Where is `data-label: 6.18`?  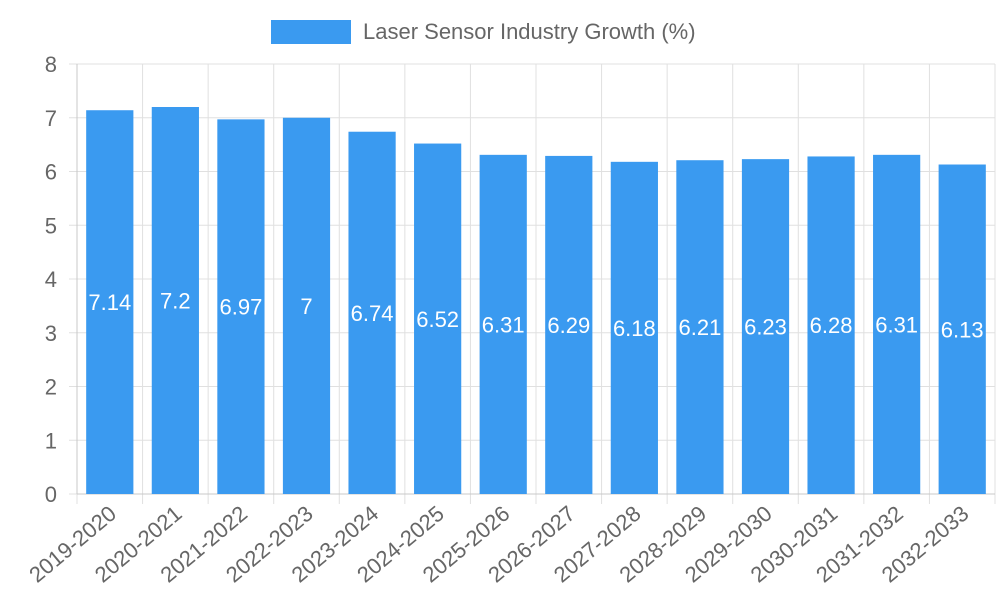 data-label: 6.18 is located at coordinates (634, 328).